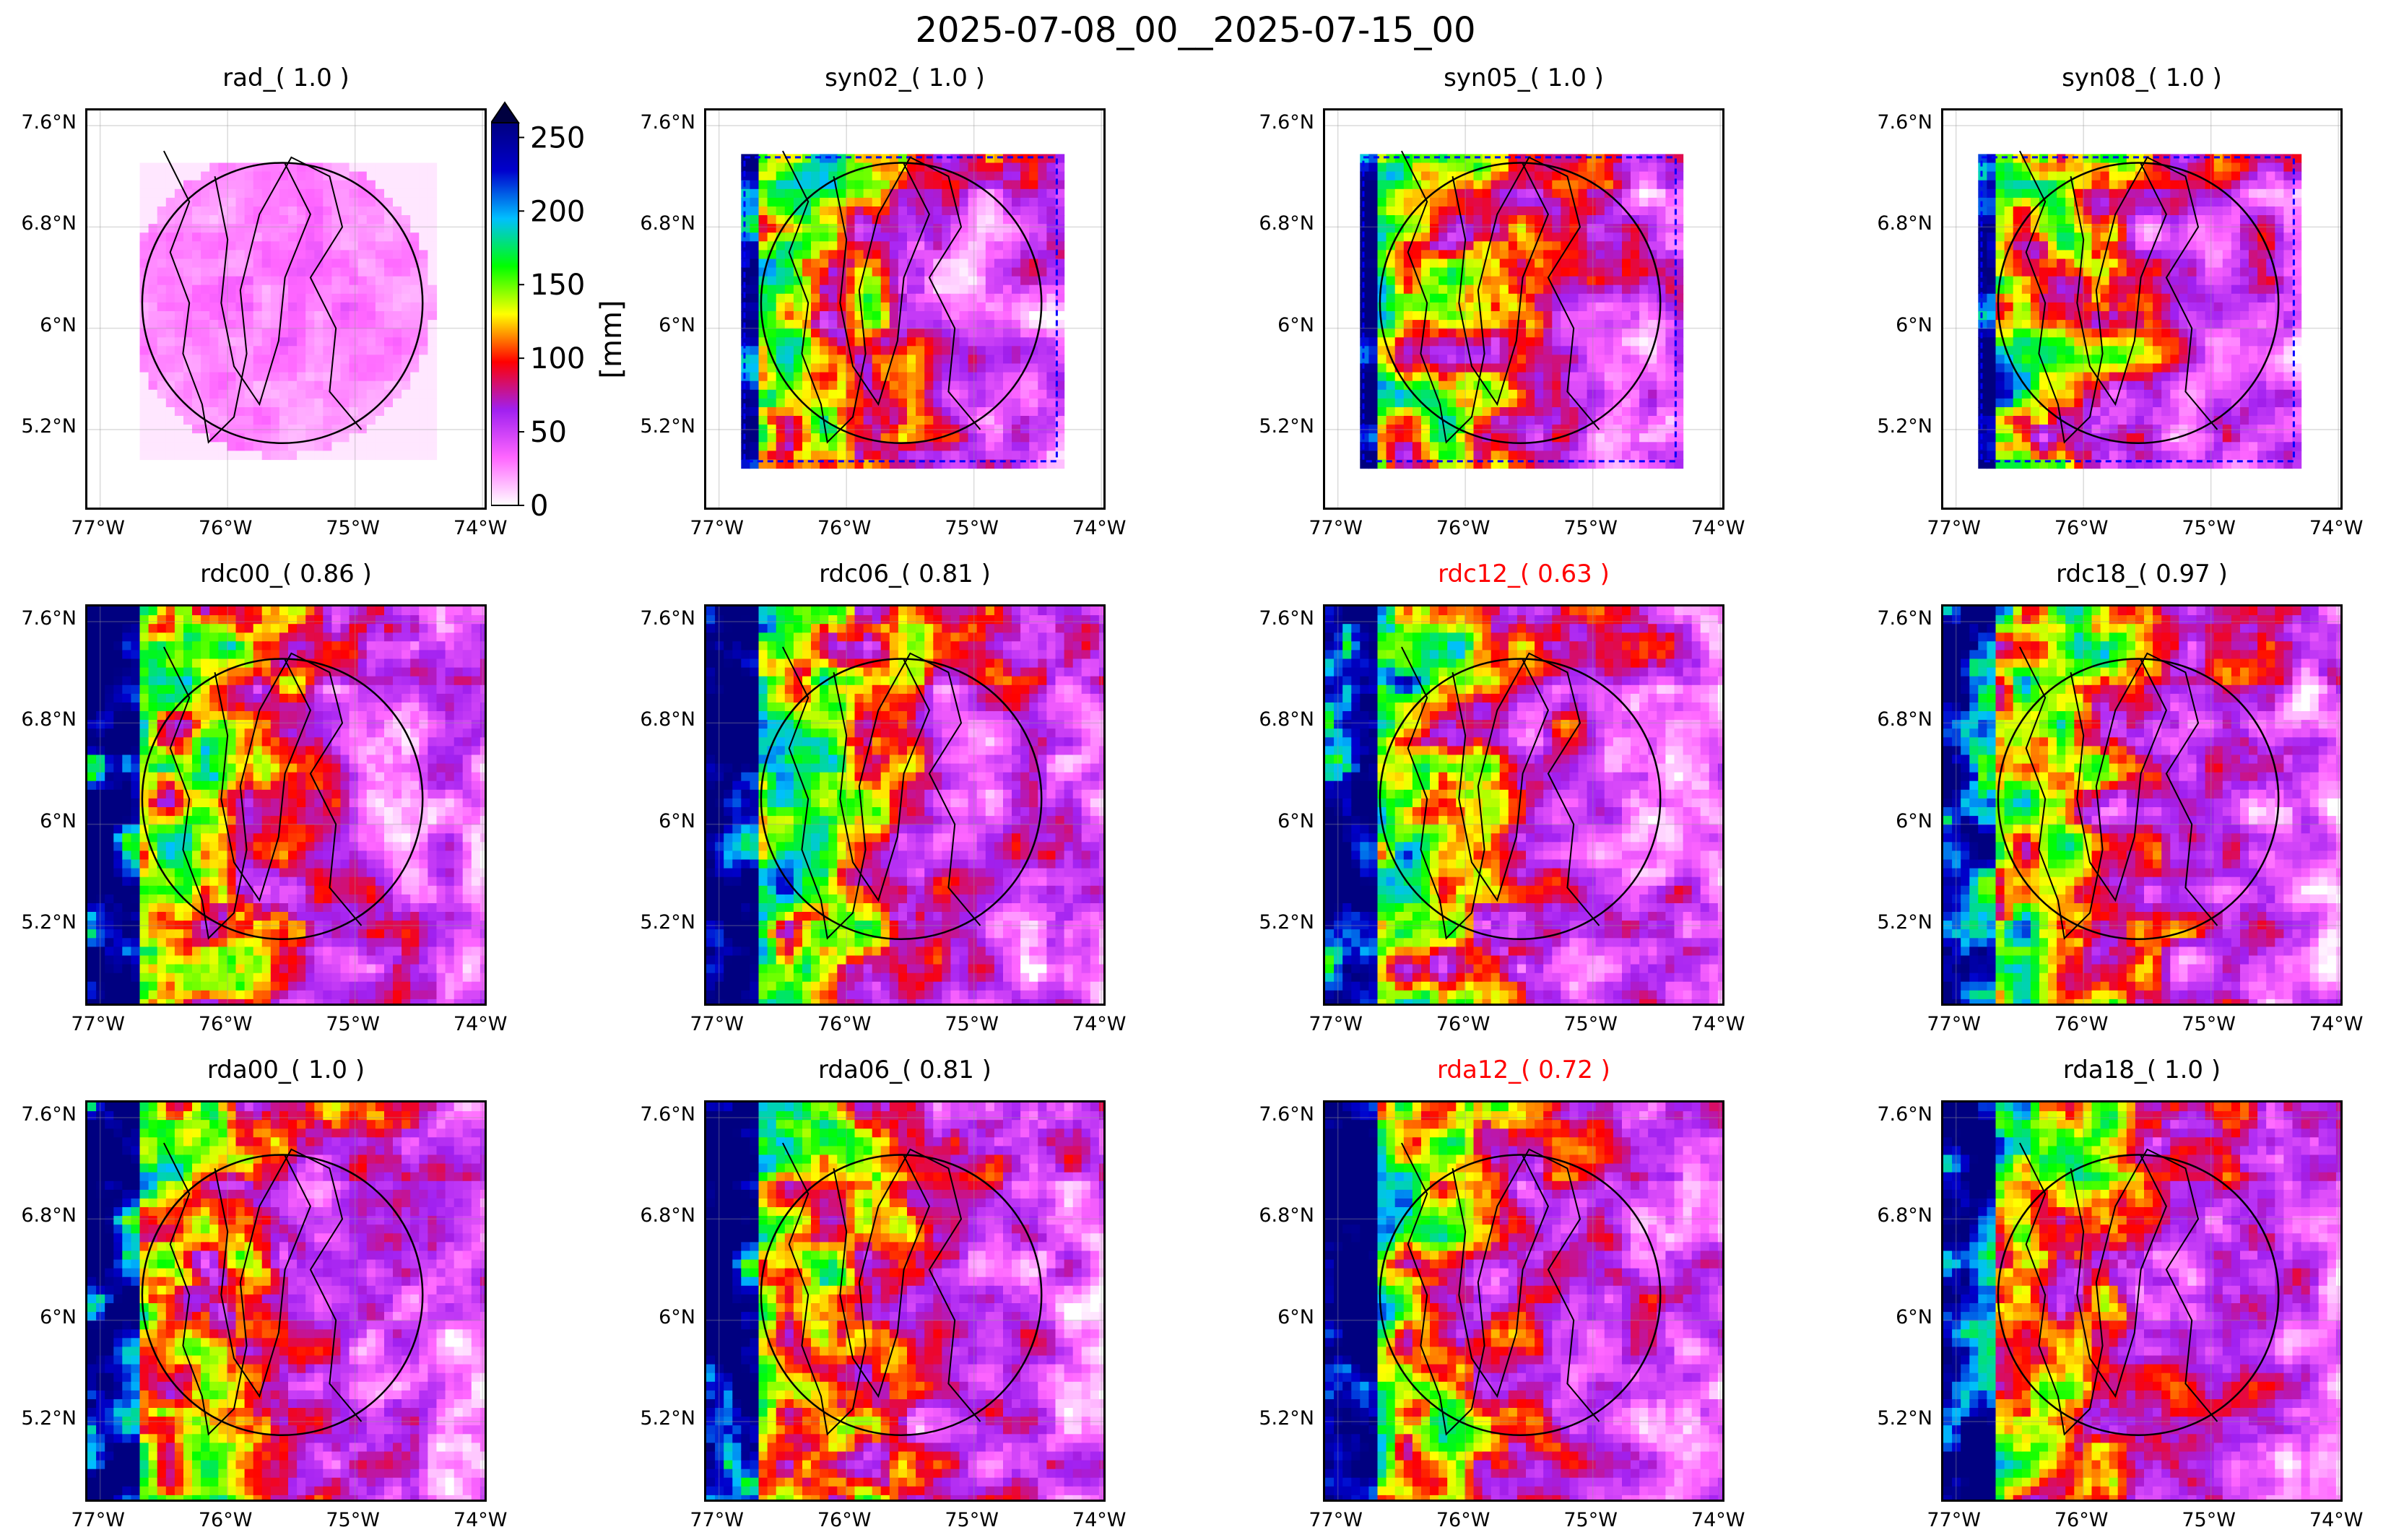 The height and width of the screenshot is (1540, 2391). What do you see at coordinates (905, 574) in the screenshot?
I see `panel-title: rdc06_( 0.81 )` at bounding box center [905, 574].